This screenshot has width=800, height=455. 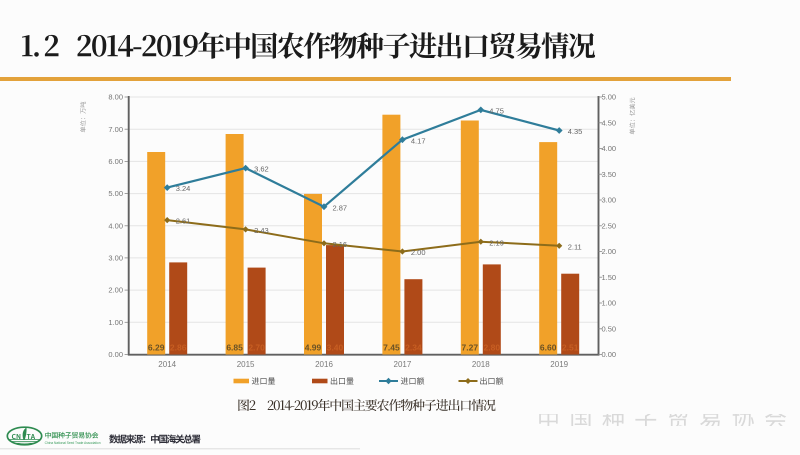 What do you see at coordinates (340, 244) in the screenshot?
I see `svg-text: 2.16` at bounding box center [340, 244].